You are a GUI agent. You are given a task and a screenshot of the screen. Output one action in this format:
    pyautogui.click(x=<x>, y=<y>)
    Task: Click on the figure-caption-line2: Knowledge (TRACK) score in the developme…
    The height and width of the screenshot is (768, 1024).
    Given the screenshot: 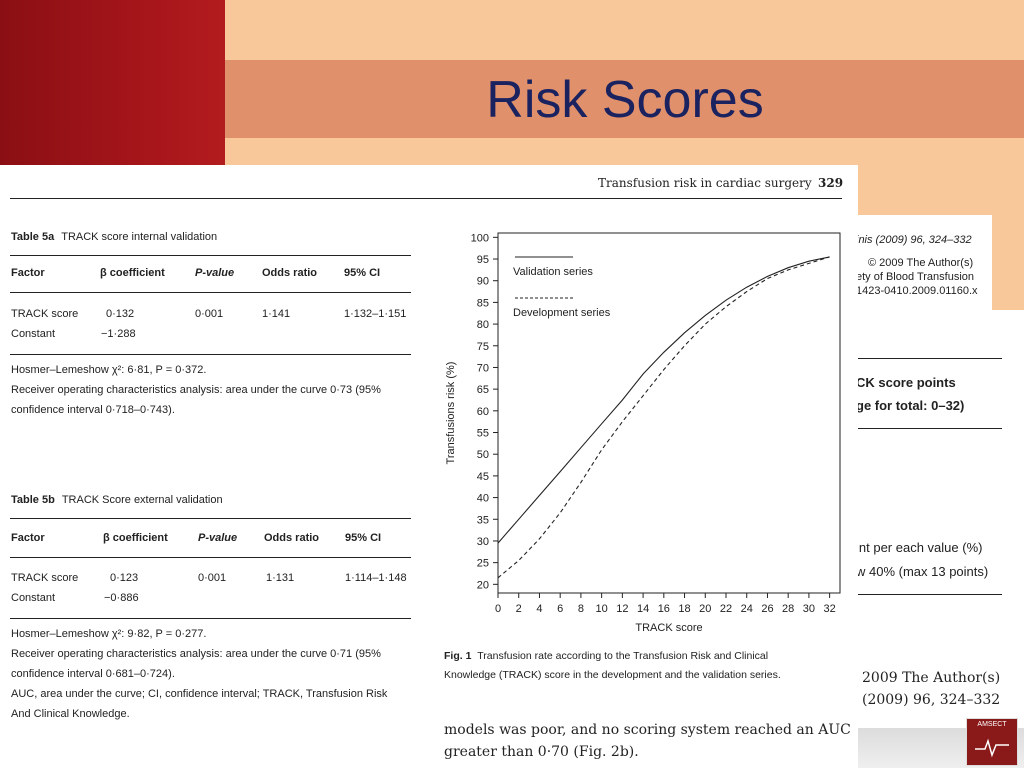 What is the action you would take?
    pyautogui.click(x=612, y=675)
    